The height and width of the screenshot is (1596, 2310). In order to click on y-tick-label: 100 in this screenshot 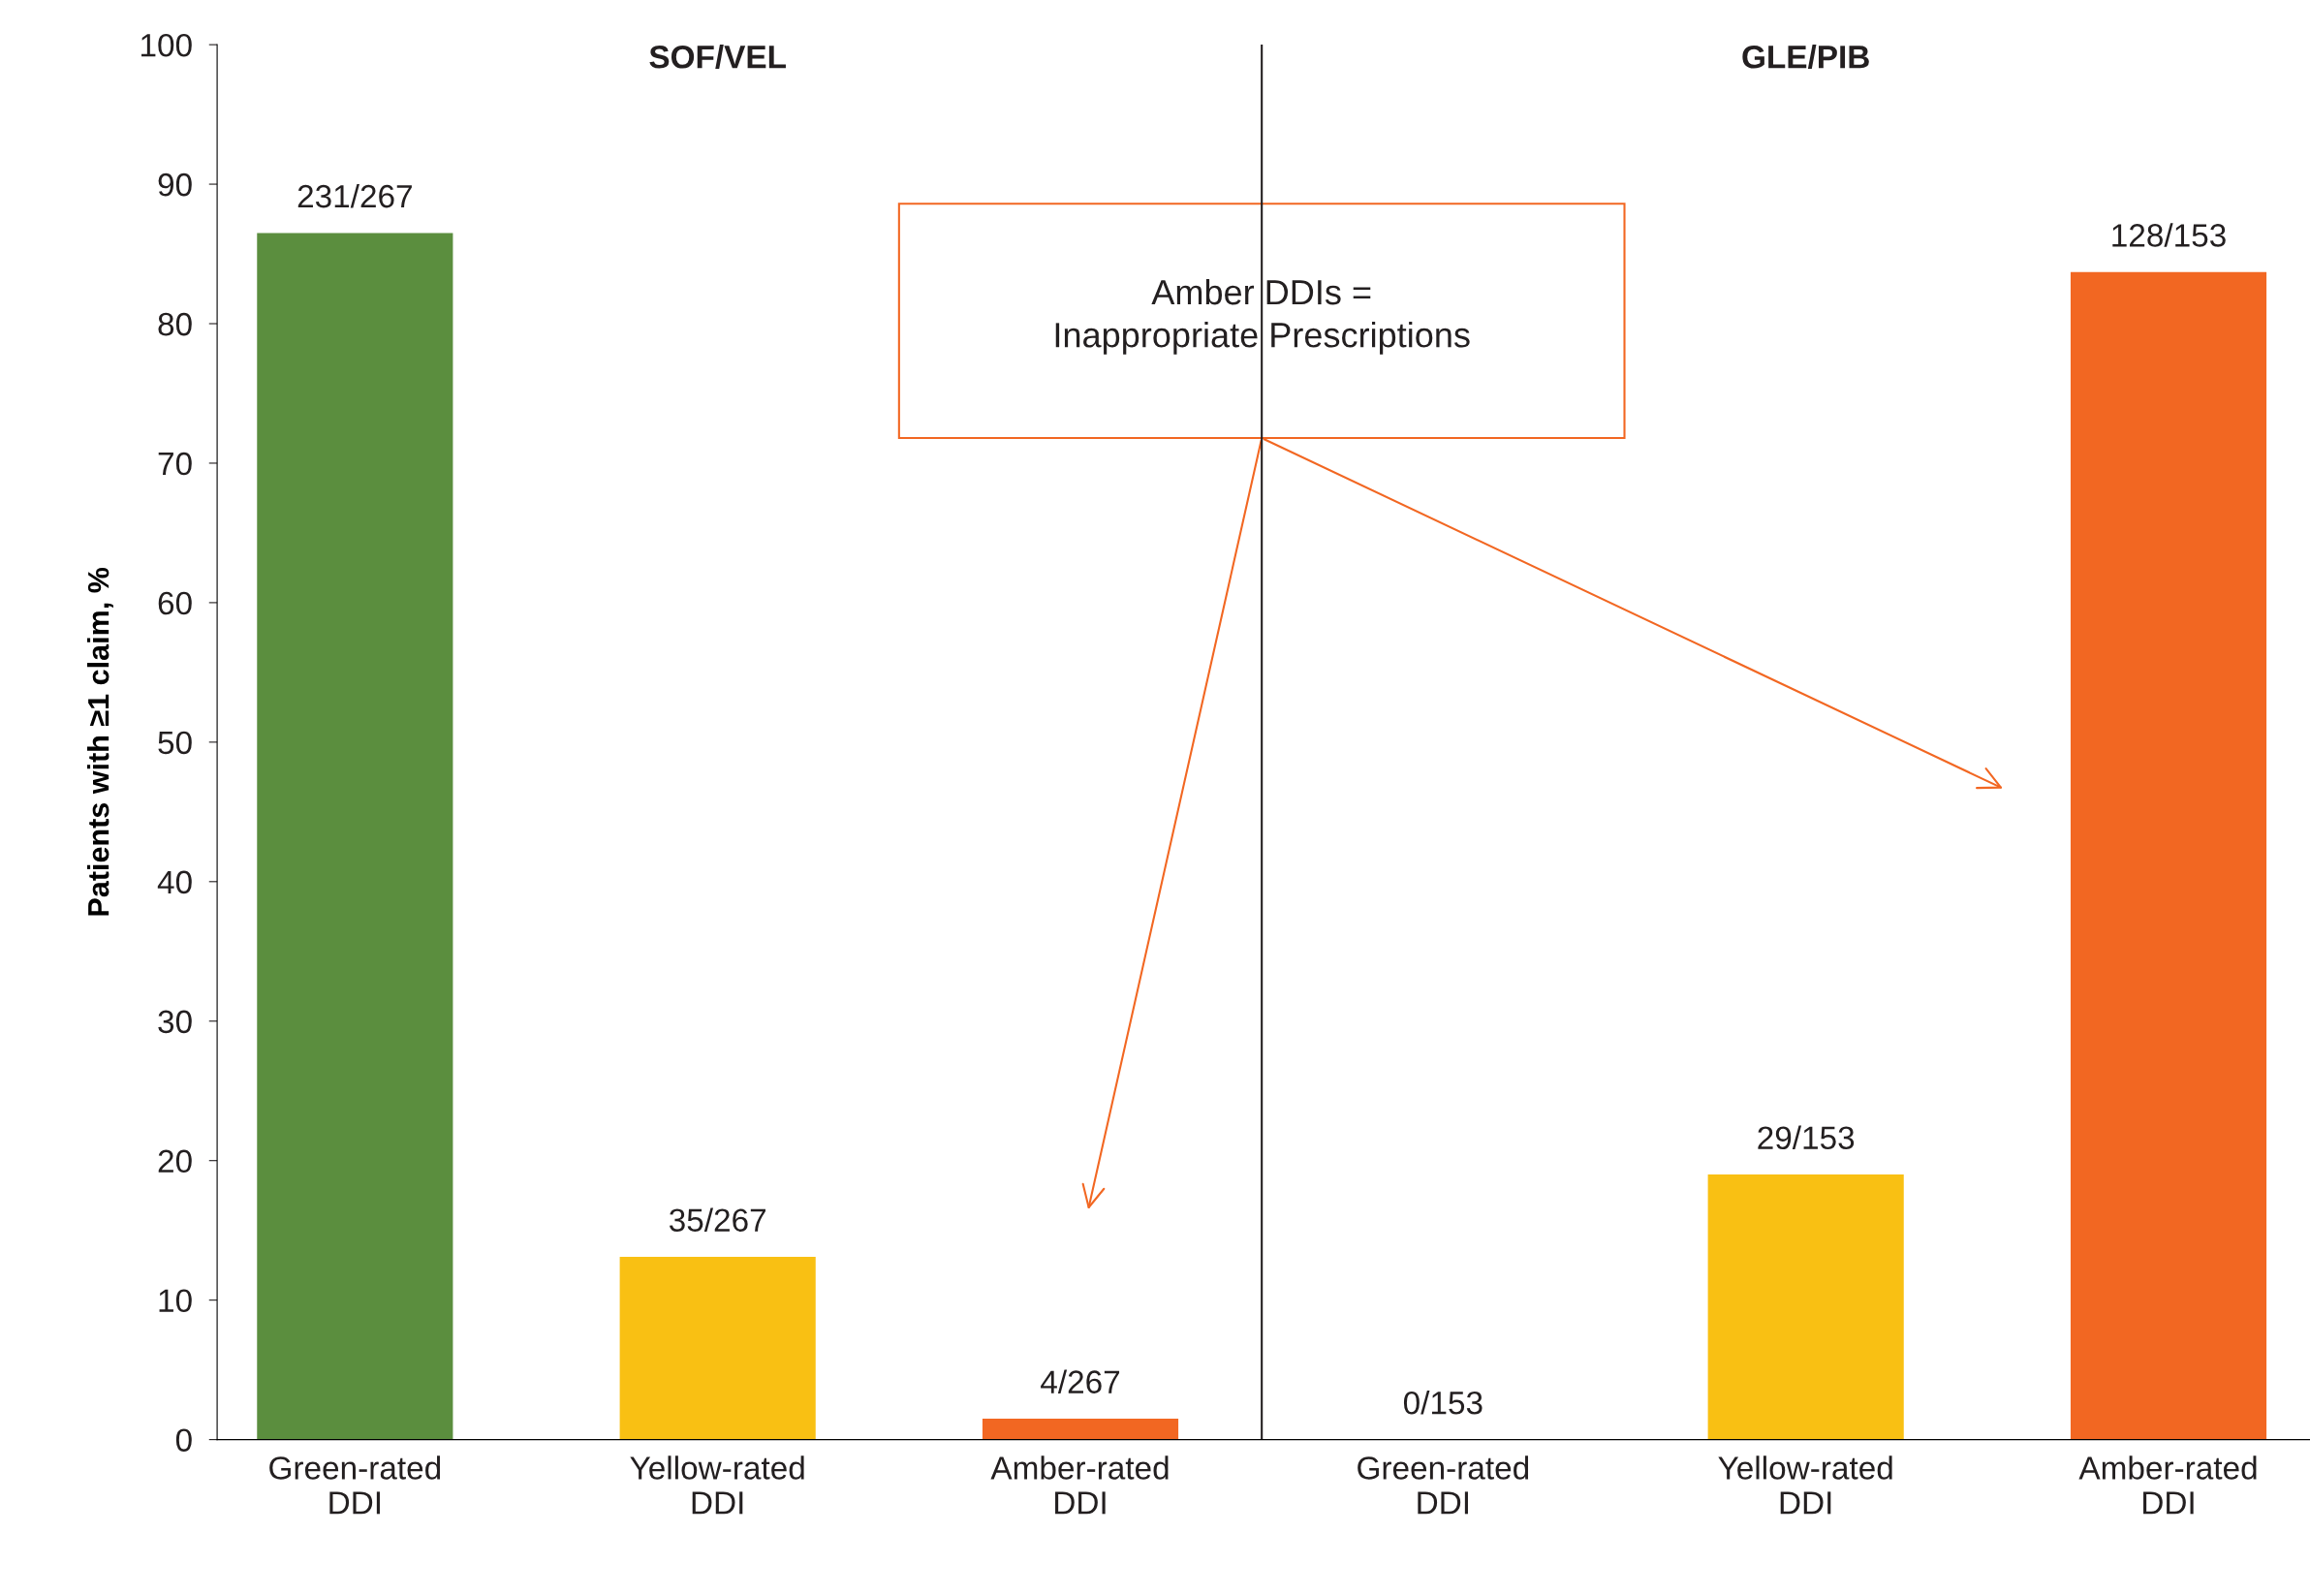, I will do `click(167, 45)`.